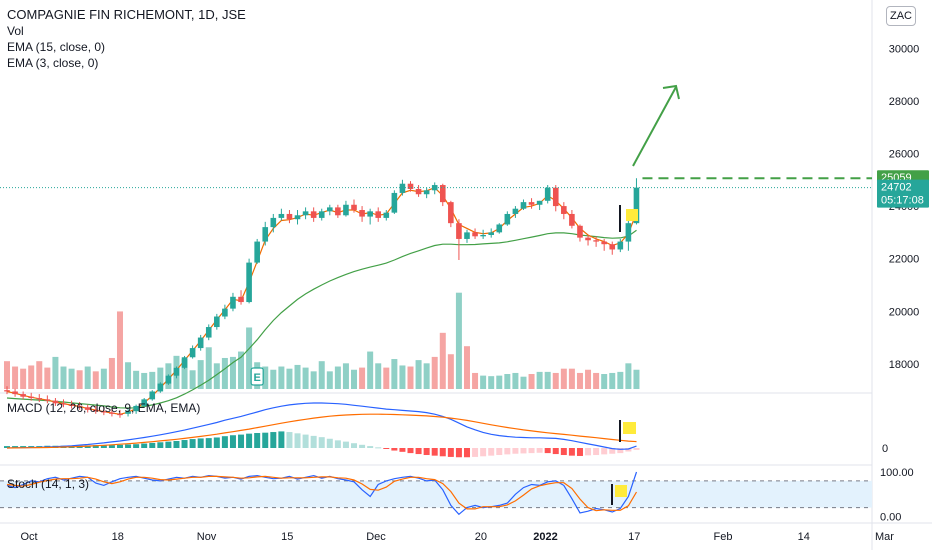 The height and width of the screenshot is (550, 932). What do you see at coordinates (53, 63) in the screenshot?
I see `legend-ema-3: EMA (3, close, 0)` at bounding box center [53, 63].